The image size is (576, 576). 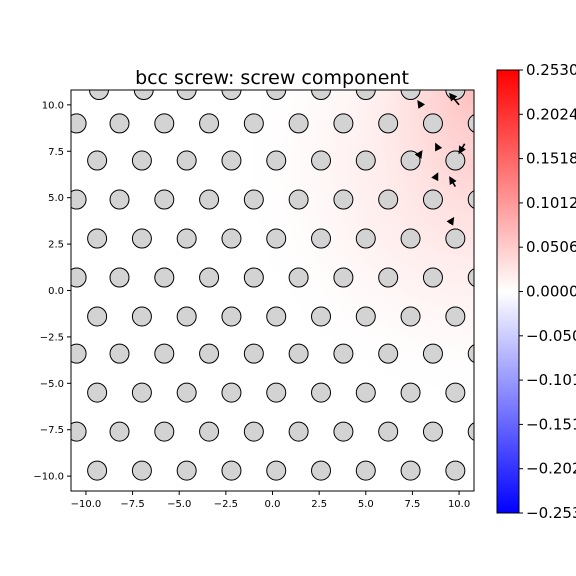 What do you see at coordinates (319, 504) in the screenshot?
I see `x-tick-label: 2.5` at bounding box center [319, 504].